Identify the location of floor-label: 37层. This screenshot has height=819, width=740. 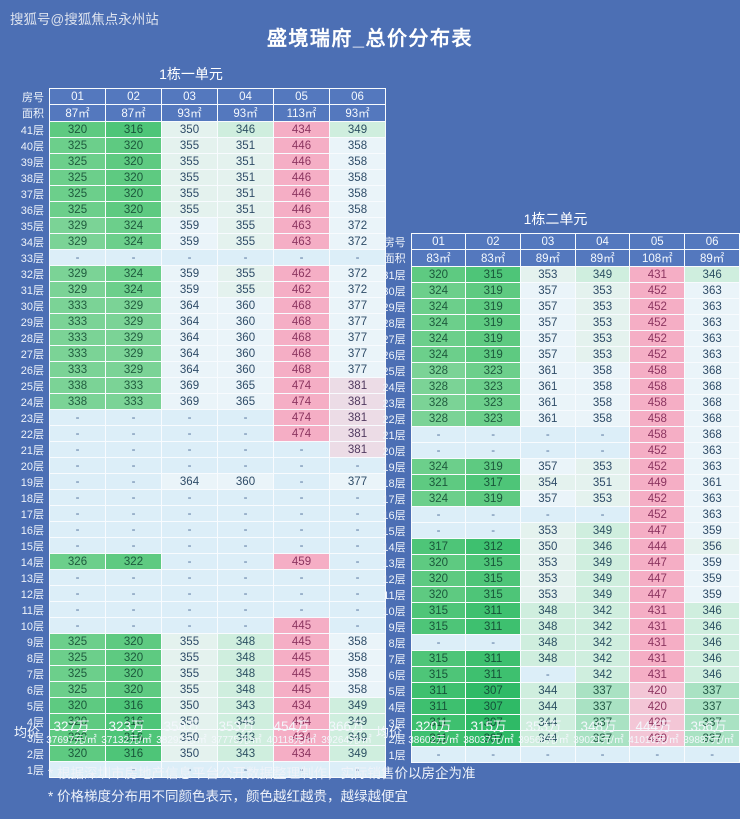
(32, 194).